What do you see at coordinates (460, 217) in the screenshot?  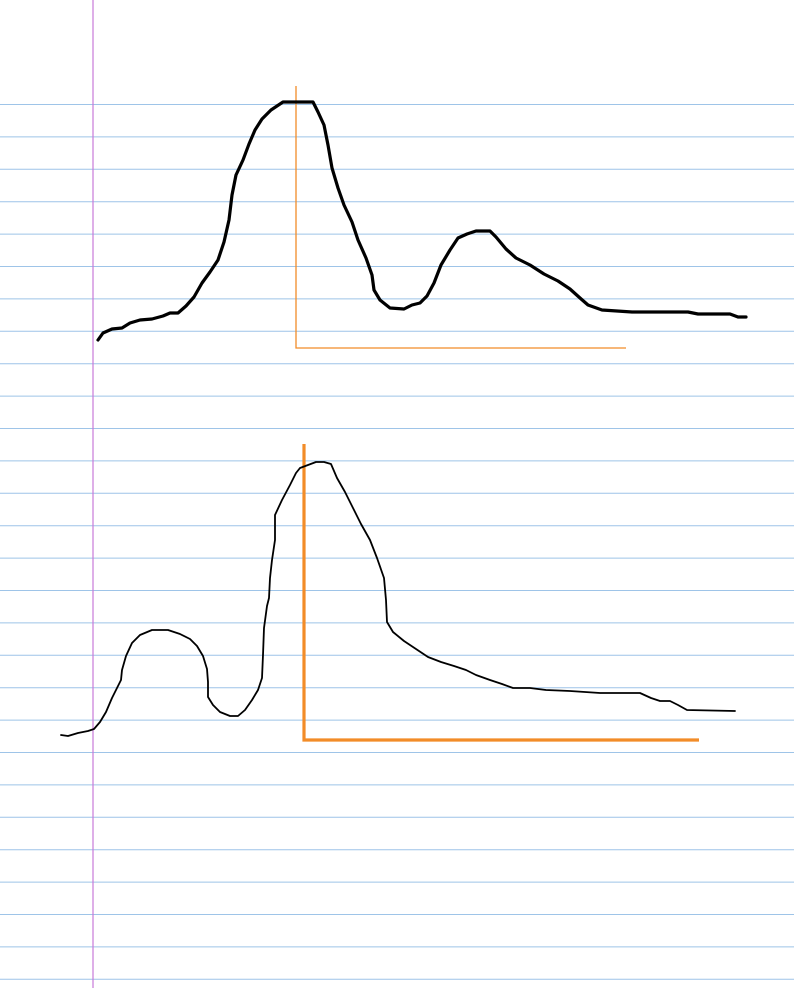 I see `axis-top` at bounding box center [460, 217].